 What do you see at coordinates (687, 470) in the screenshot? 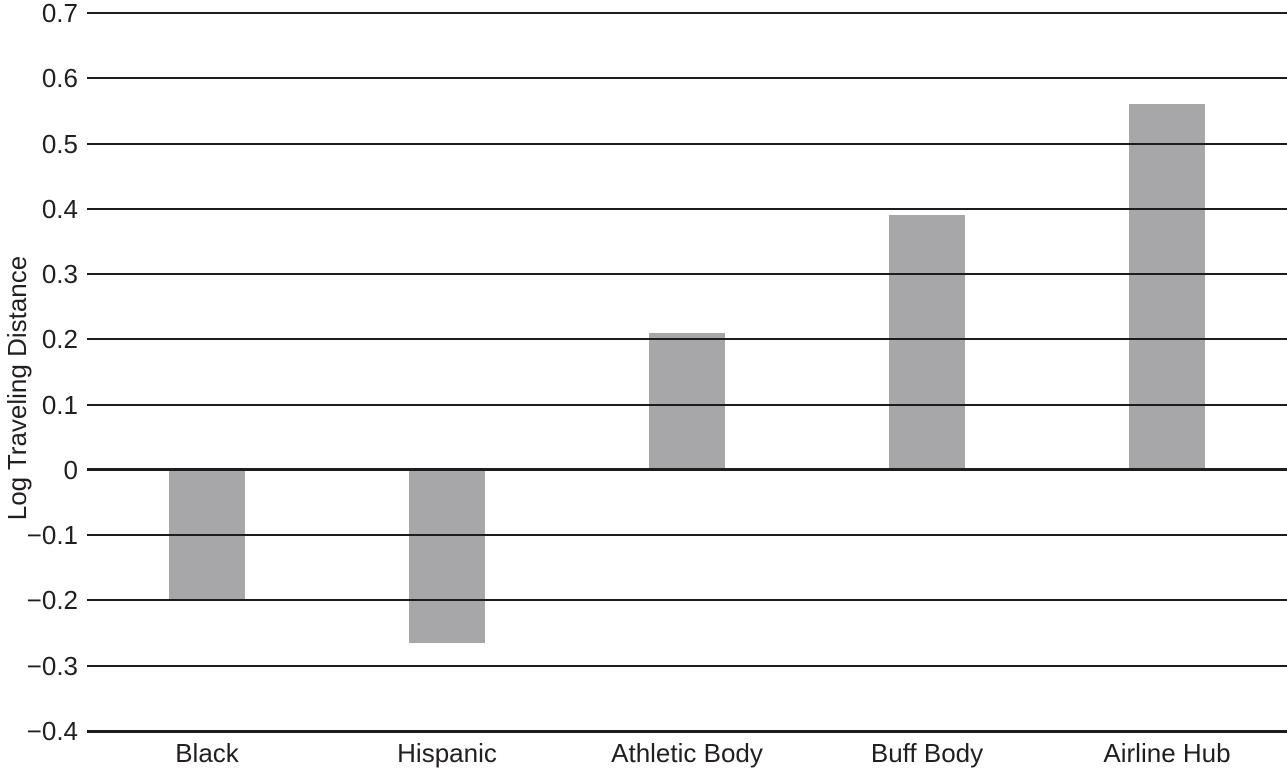
I see `zero-gridline` at bounding box center [687, 470].